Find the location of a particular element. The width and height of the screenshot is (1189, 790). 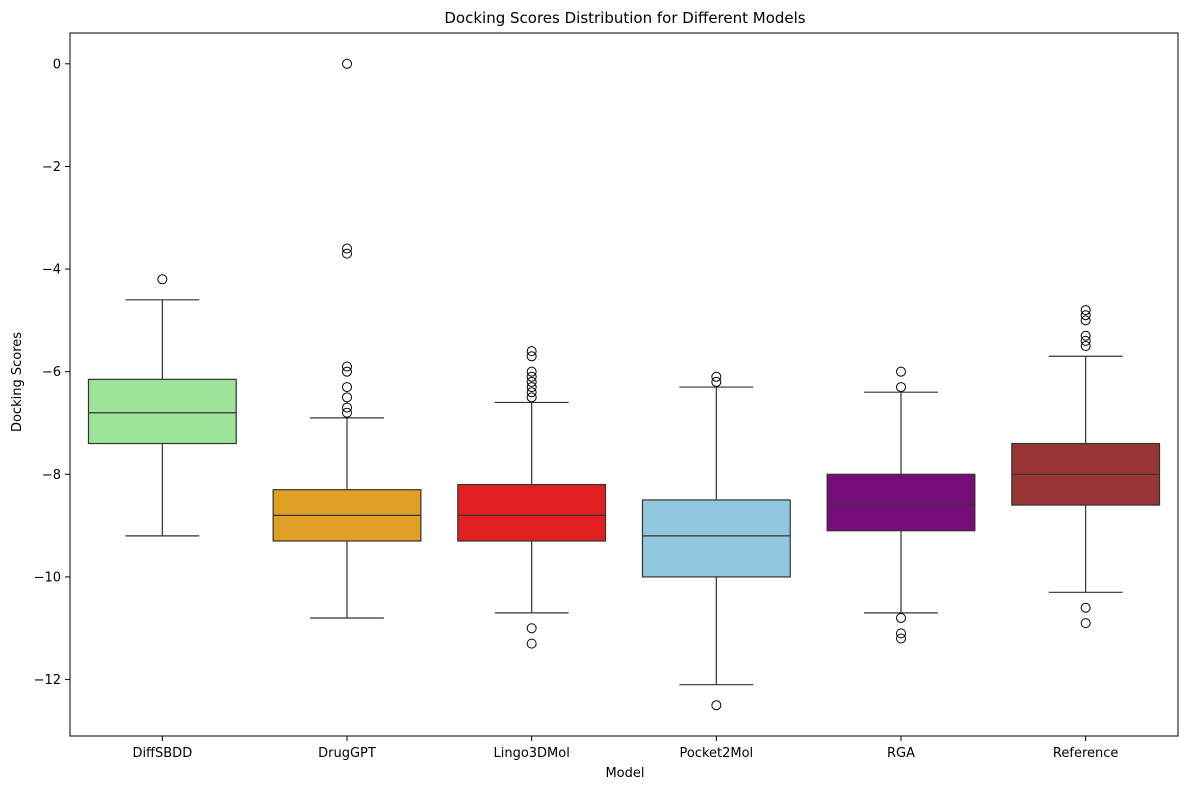

y-tick-label: −4 is located at coordinates (51, 270).